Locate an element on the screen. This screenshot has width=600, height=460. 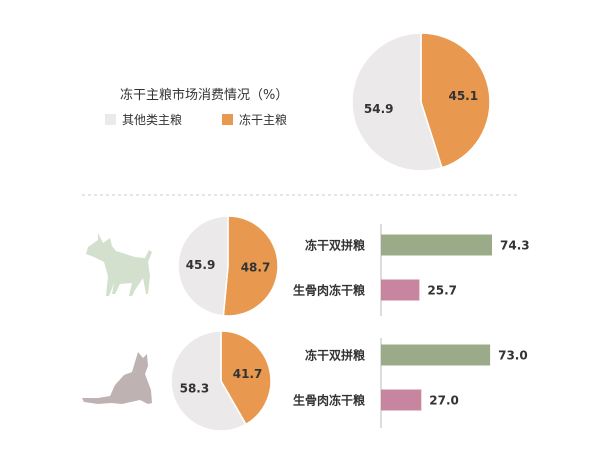
cat-bar-label-0: 冻干双拼粮 is located at coordinates (335, 355).